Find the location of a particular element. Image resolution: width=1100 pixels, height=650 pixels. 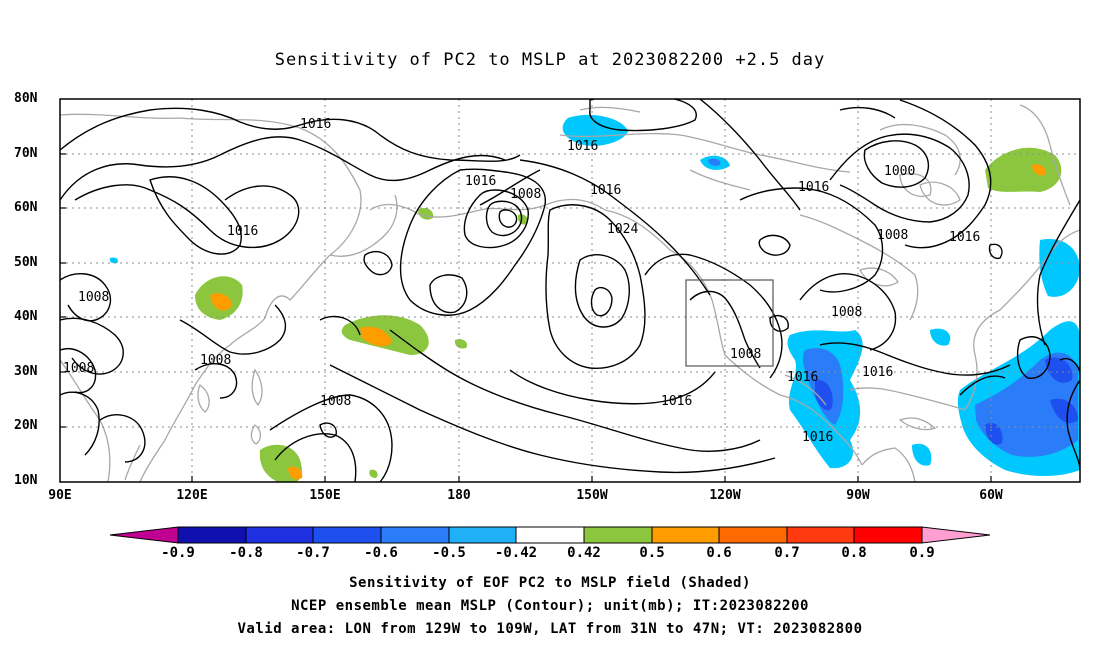

colorbar-label: 0.7 is located at coordinates (787, 553).